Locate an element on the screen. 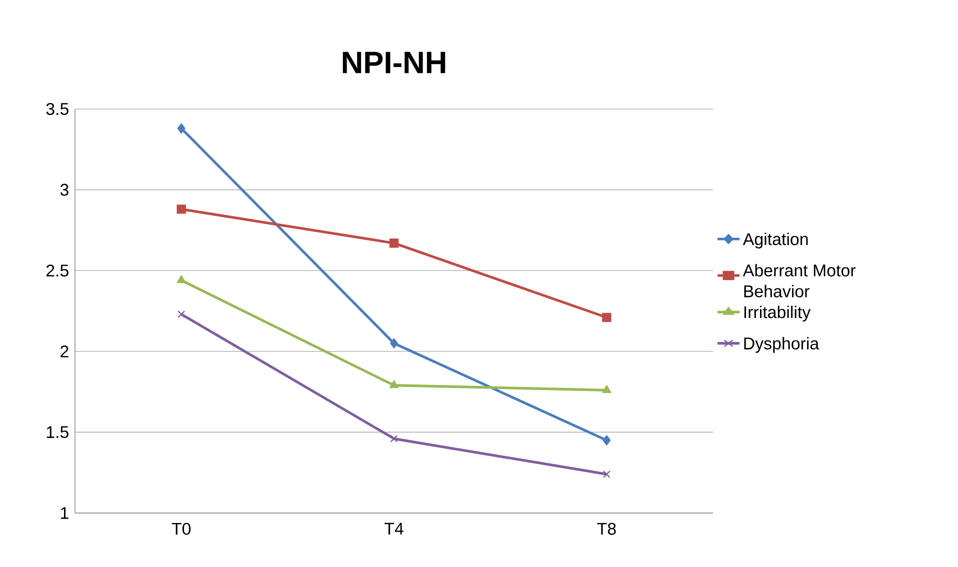  x-tick-label: T4 is located at coordinates (394, 528).